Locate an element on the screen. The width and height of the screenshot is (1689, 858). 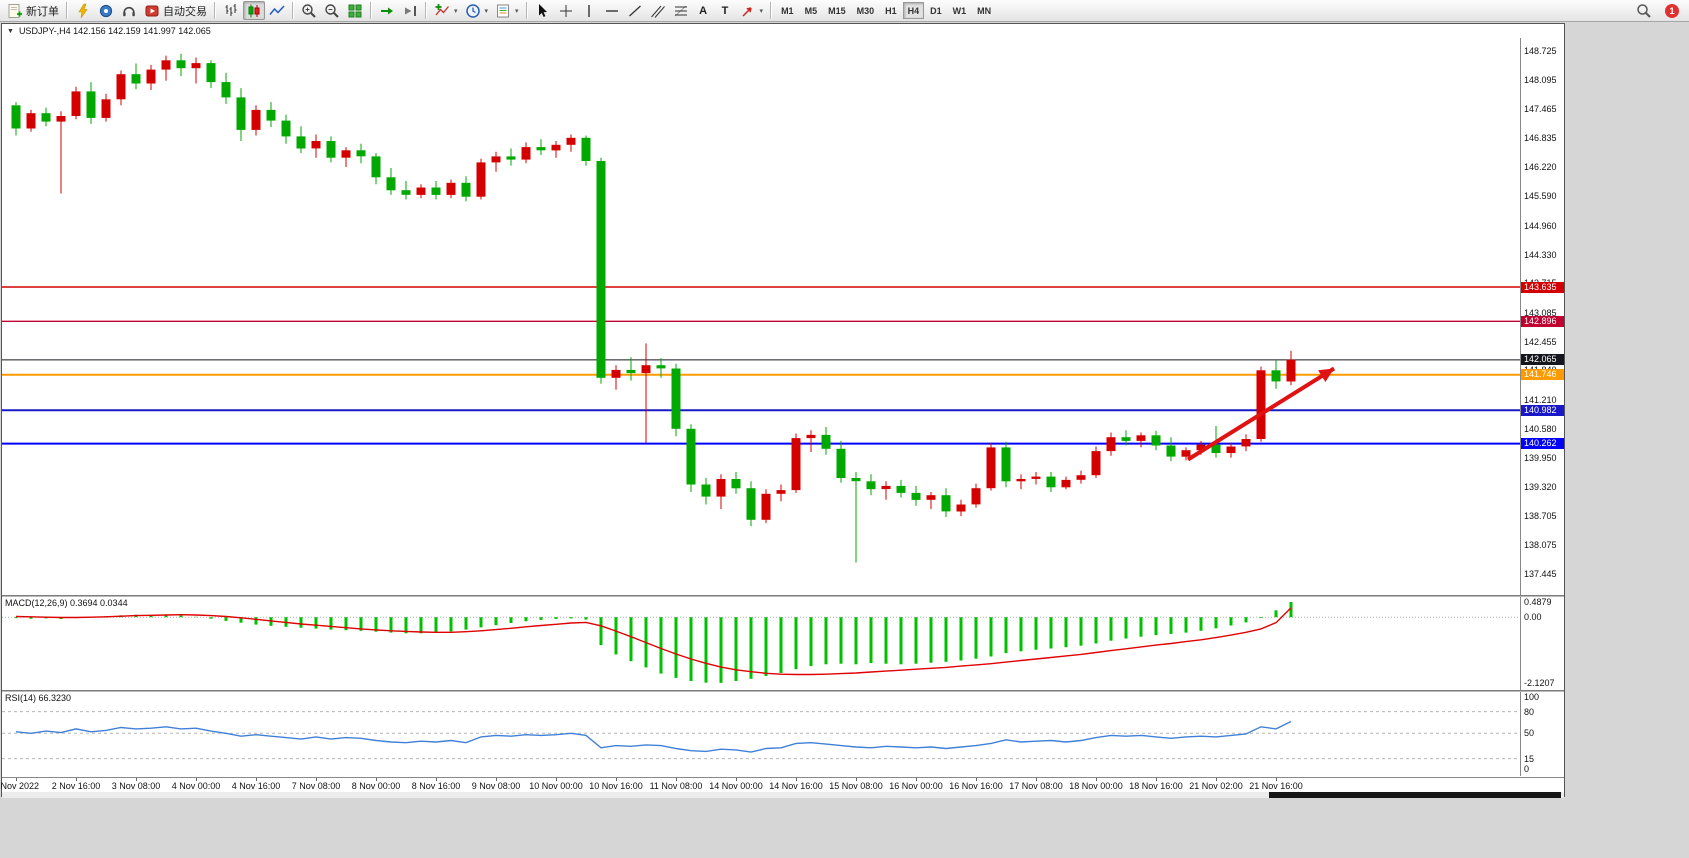
cursor-tool-button is located at coordinates (543, 10).